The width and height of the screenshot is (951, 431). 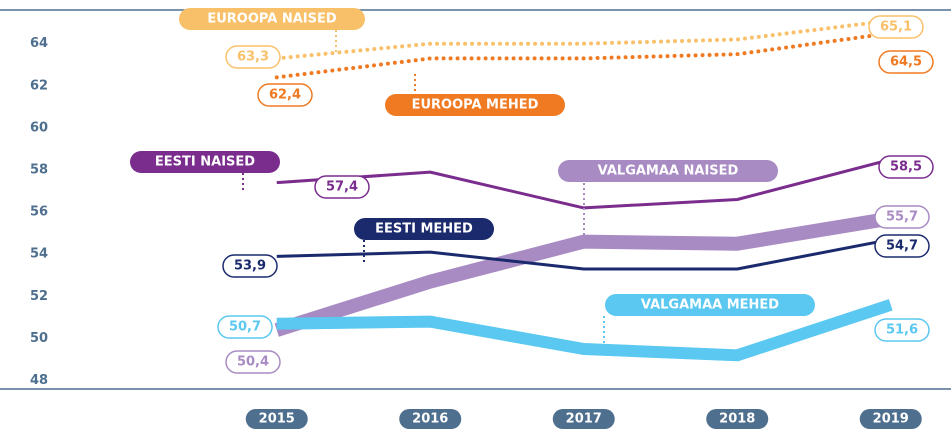 I want to click on y-tick-label: 64, so click(x=39, y=43).